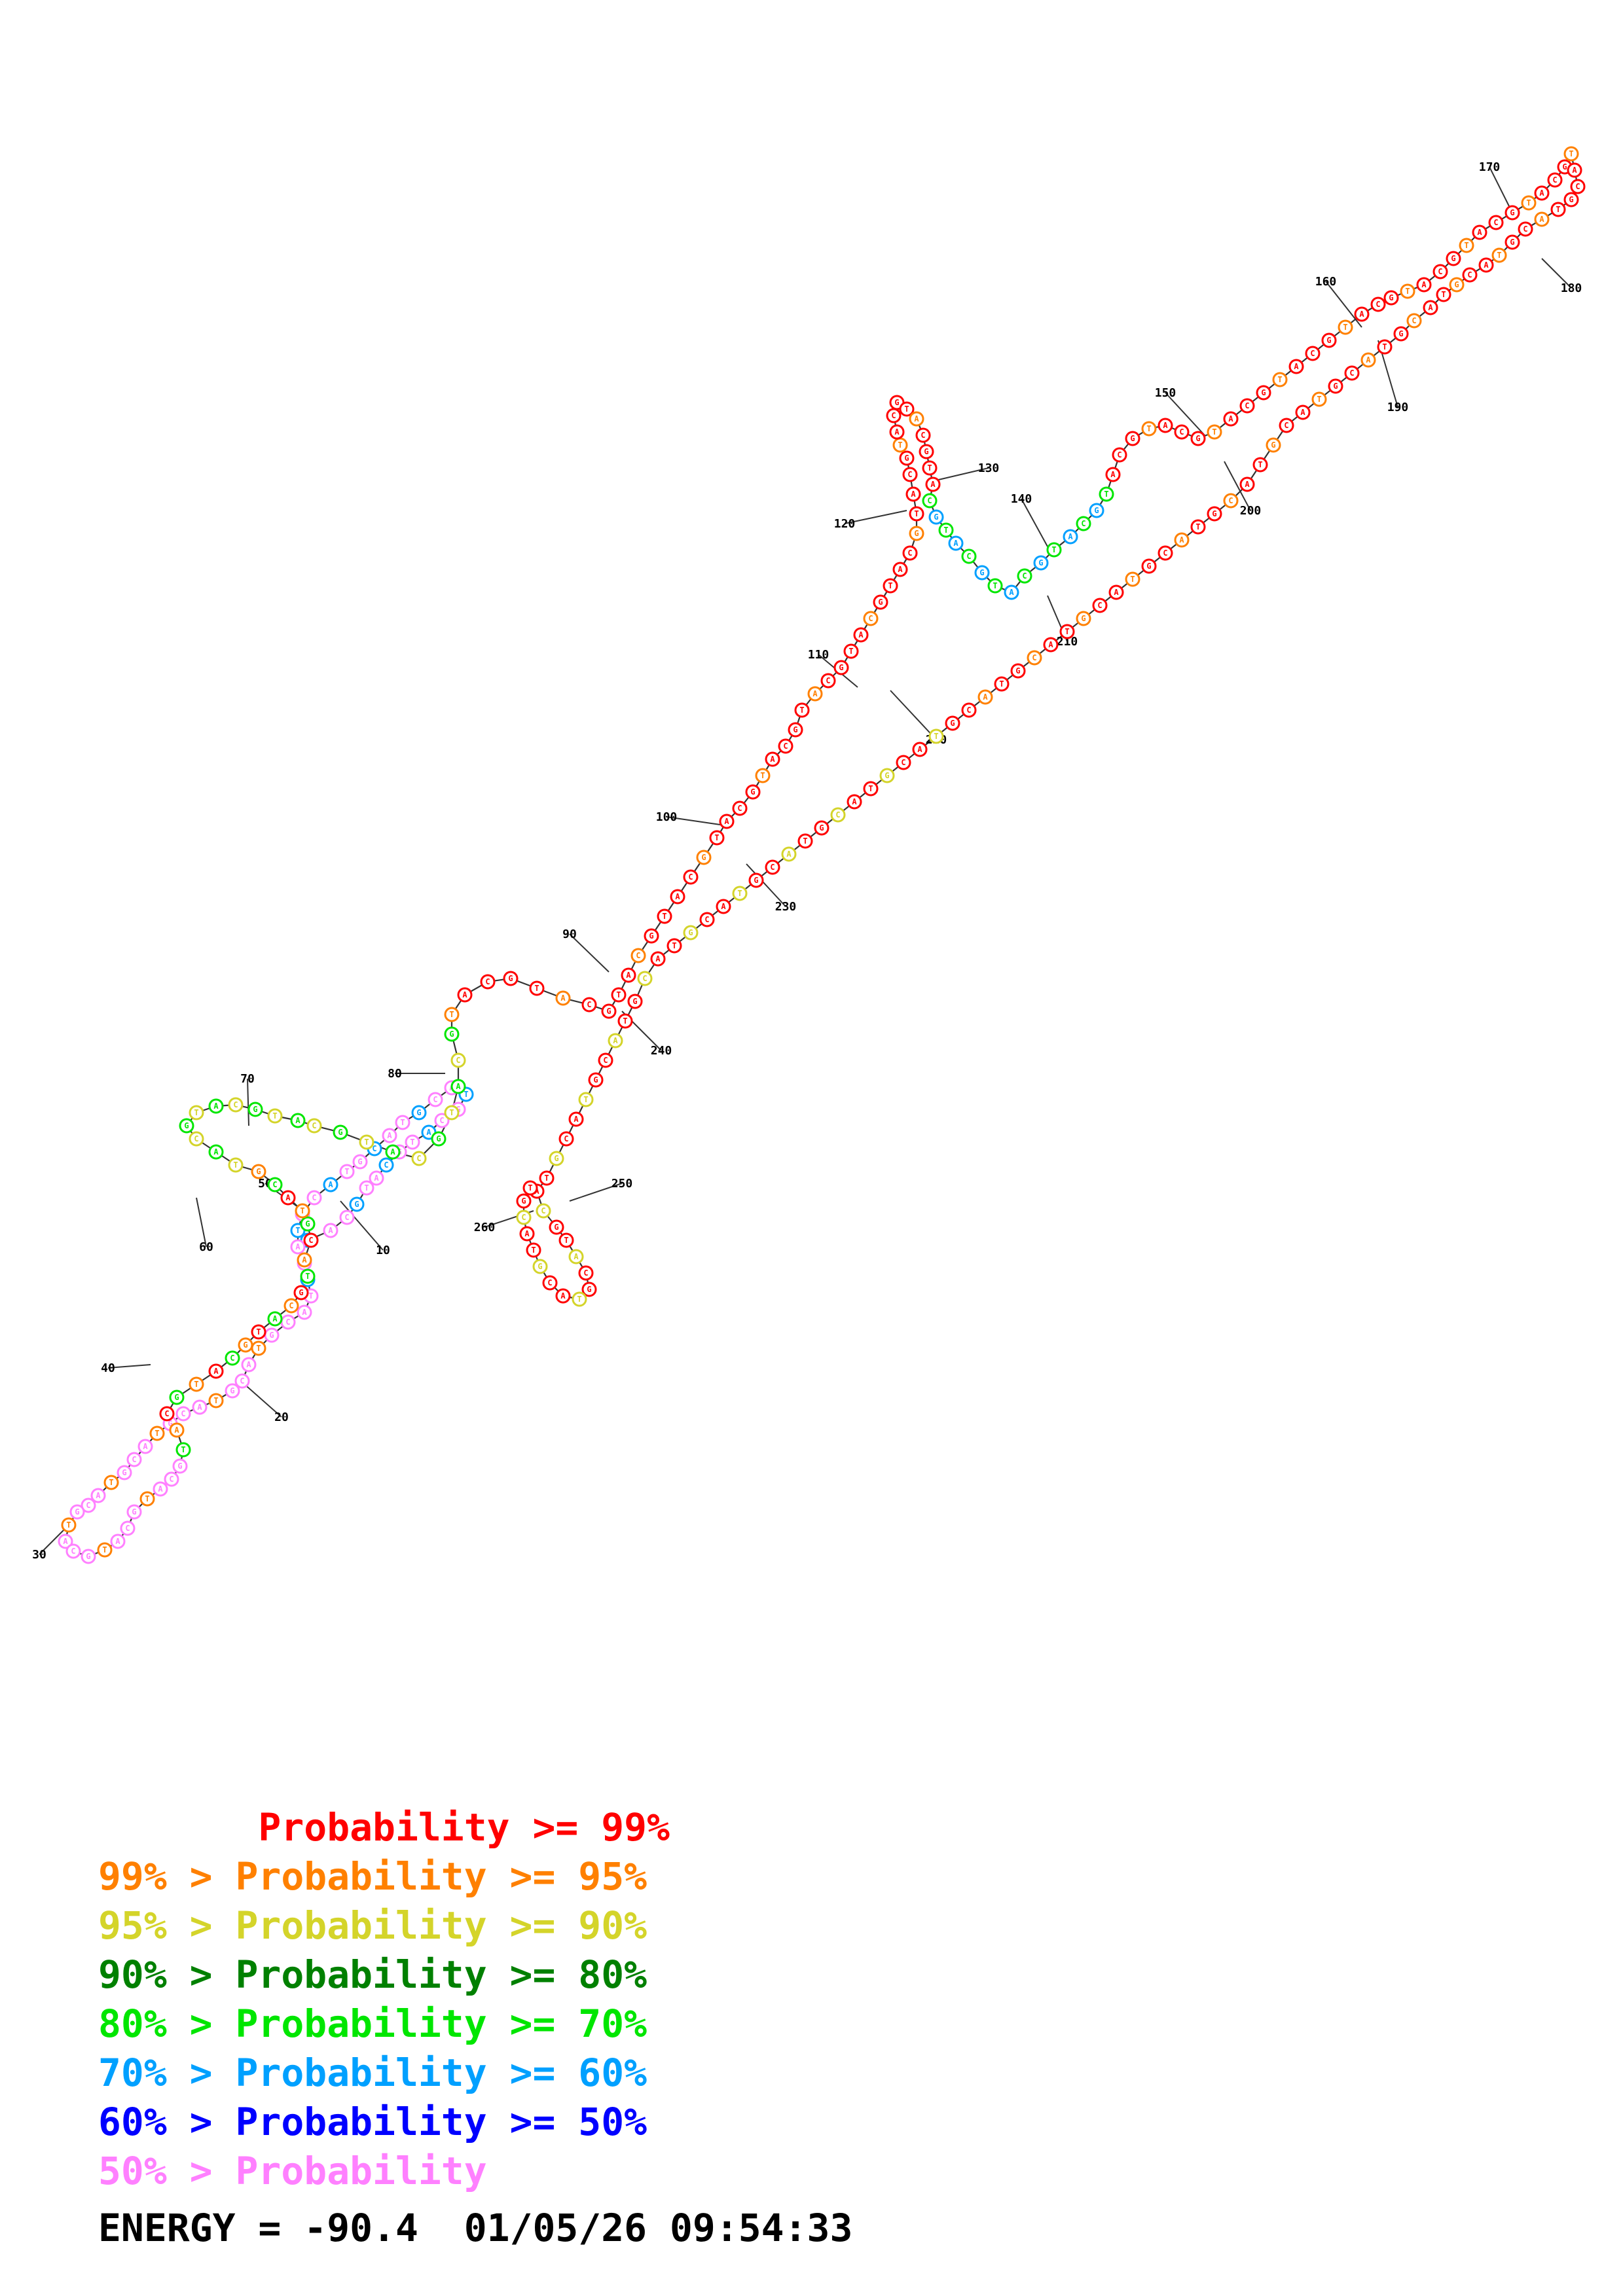 This screenshot has height=2296, width=1623. What do you see at coordinates (372, 2122) in the screenshot?
I see `legend-row-50: 60% > Probability >= 50%` at bounding box center [372, 2122].